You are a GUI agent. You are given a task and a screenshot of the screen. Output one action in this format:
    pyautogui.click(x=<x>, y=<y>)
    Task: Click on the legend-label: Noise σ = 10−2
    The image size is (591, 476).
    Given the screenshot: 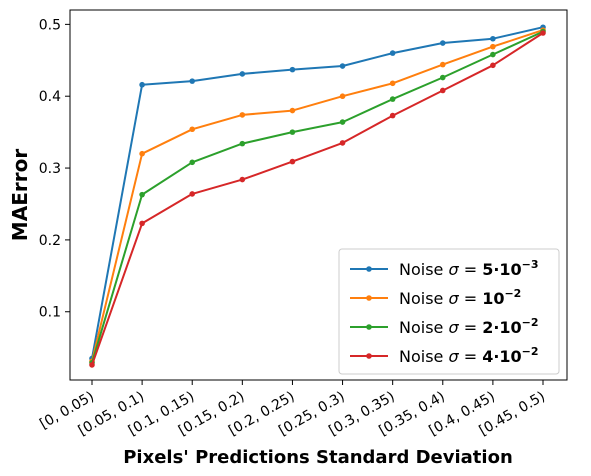 What is the action you would take?
    pyautogui.click(x=460, y=297)
    